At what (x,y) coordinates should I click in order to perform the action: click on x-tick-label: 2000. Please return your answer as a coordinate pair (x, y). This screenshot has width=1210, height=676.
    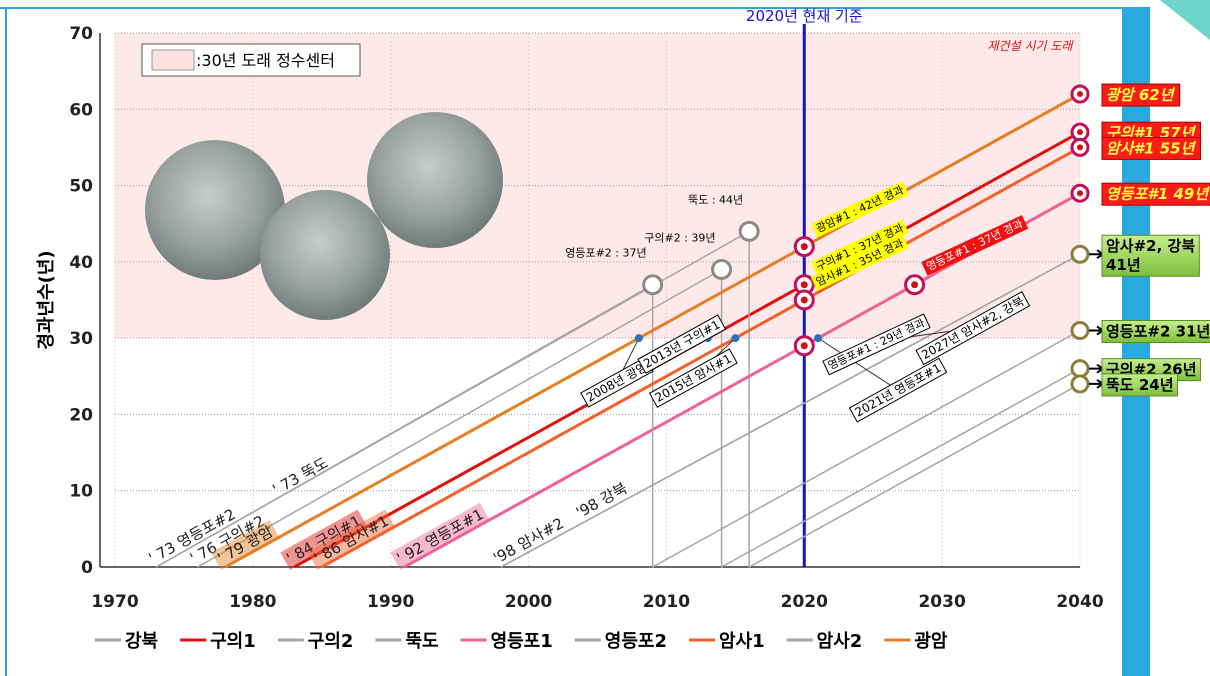
    Looking at the image, I should click on (528, 602).